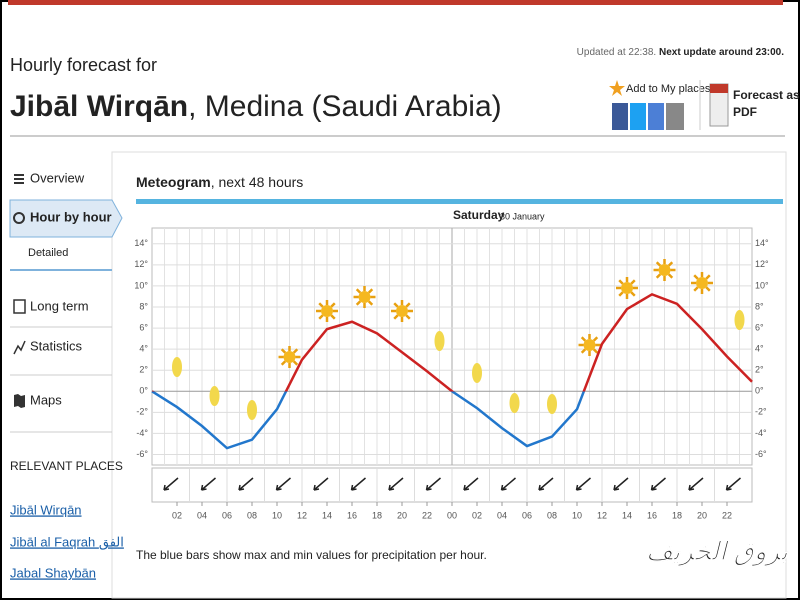  Describe the element at coordinates (638, 116) in the screenshot. I see `twitter` at that location.